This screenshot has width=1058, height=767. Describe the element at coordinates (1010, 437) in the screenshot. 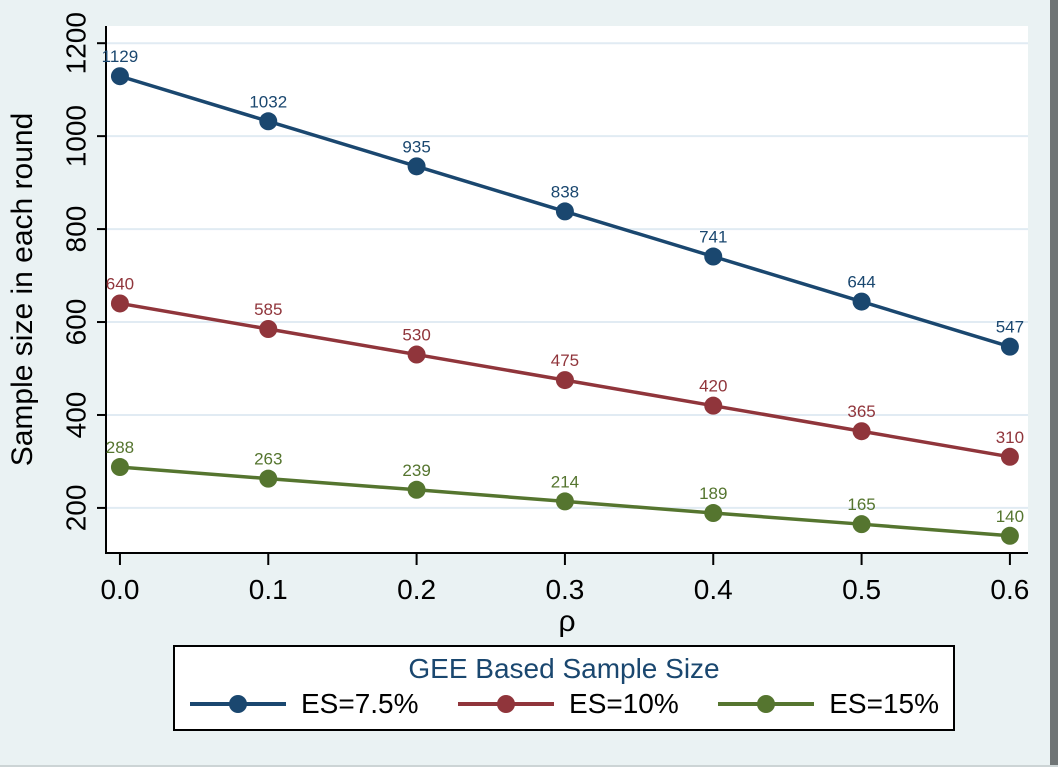

I see `data-point-label: 310` at that location.